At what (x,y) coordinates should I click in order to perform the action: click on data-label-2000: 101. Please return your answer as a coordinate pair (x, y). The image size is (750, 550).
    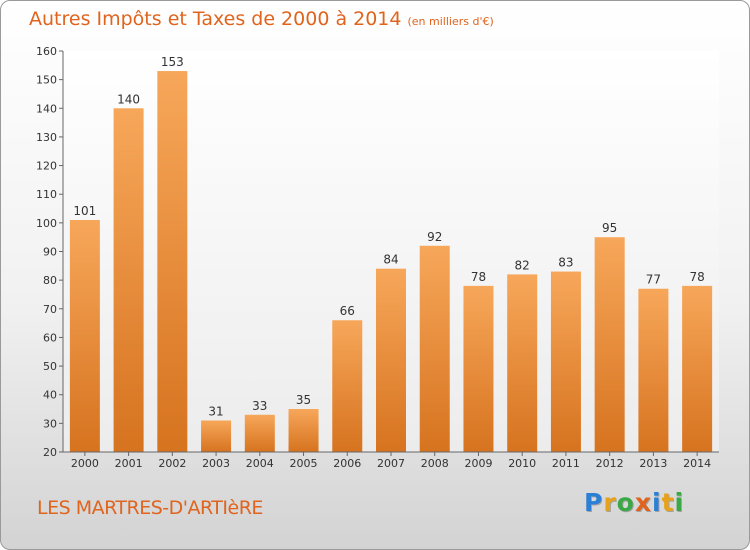
    Looking at the image, I should click on (84, 211).